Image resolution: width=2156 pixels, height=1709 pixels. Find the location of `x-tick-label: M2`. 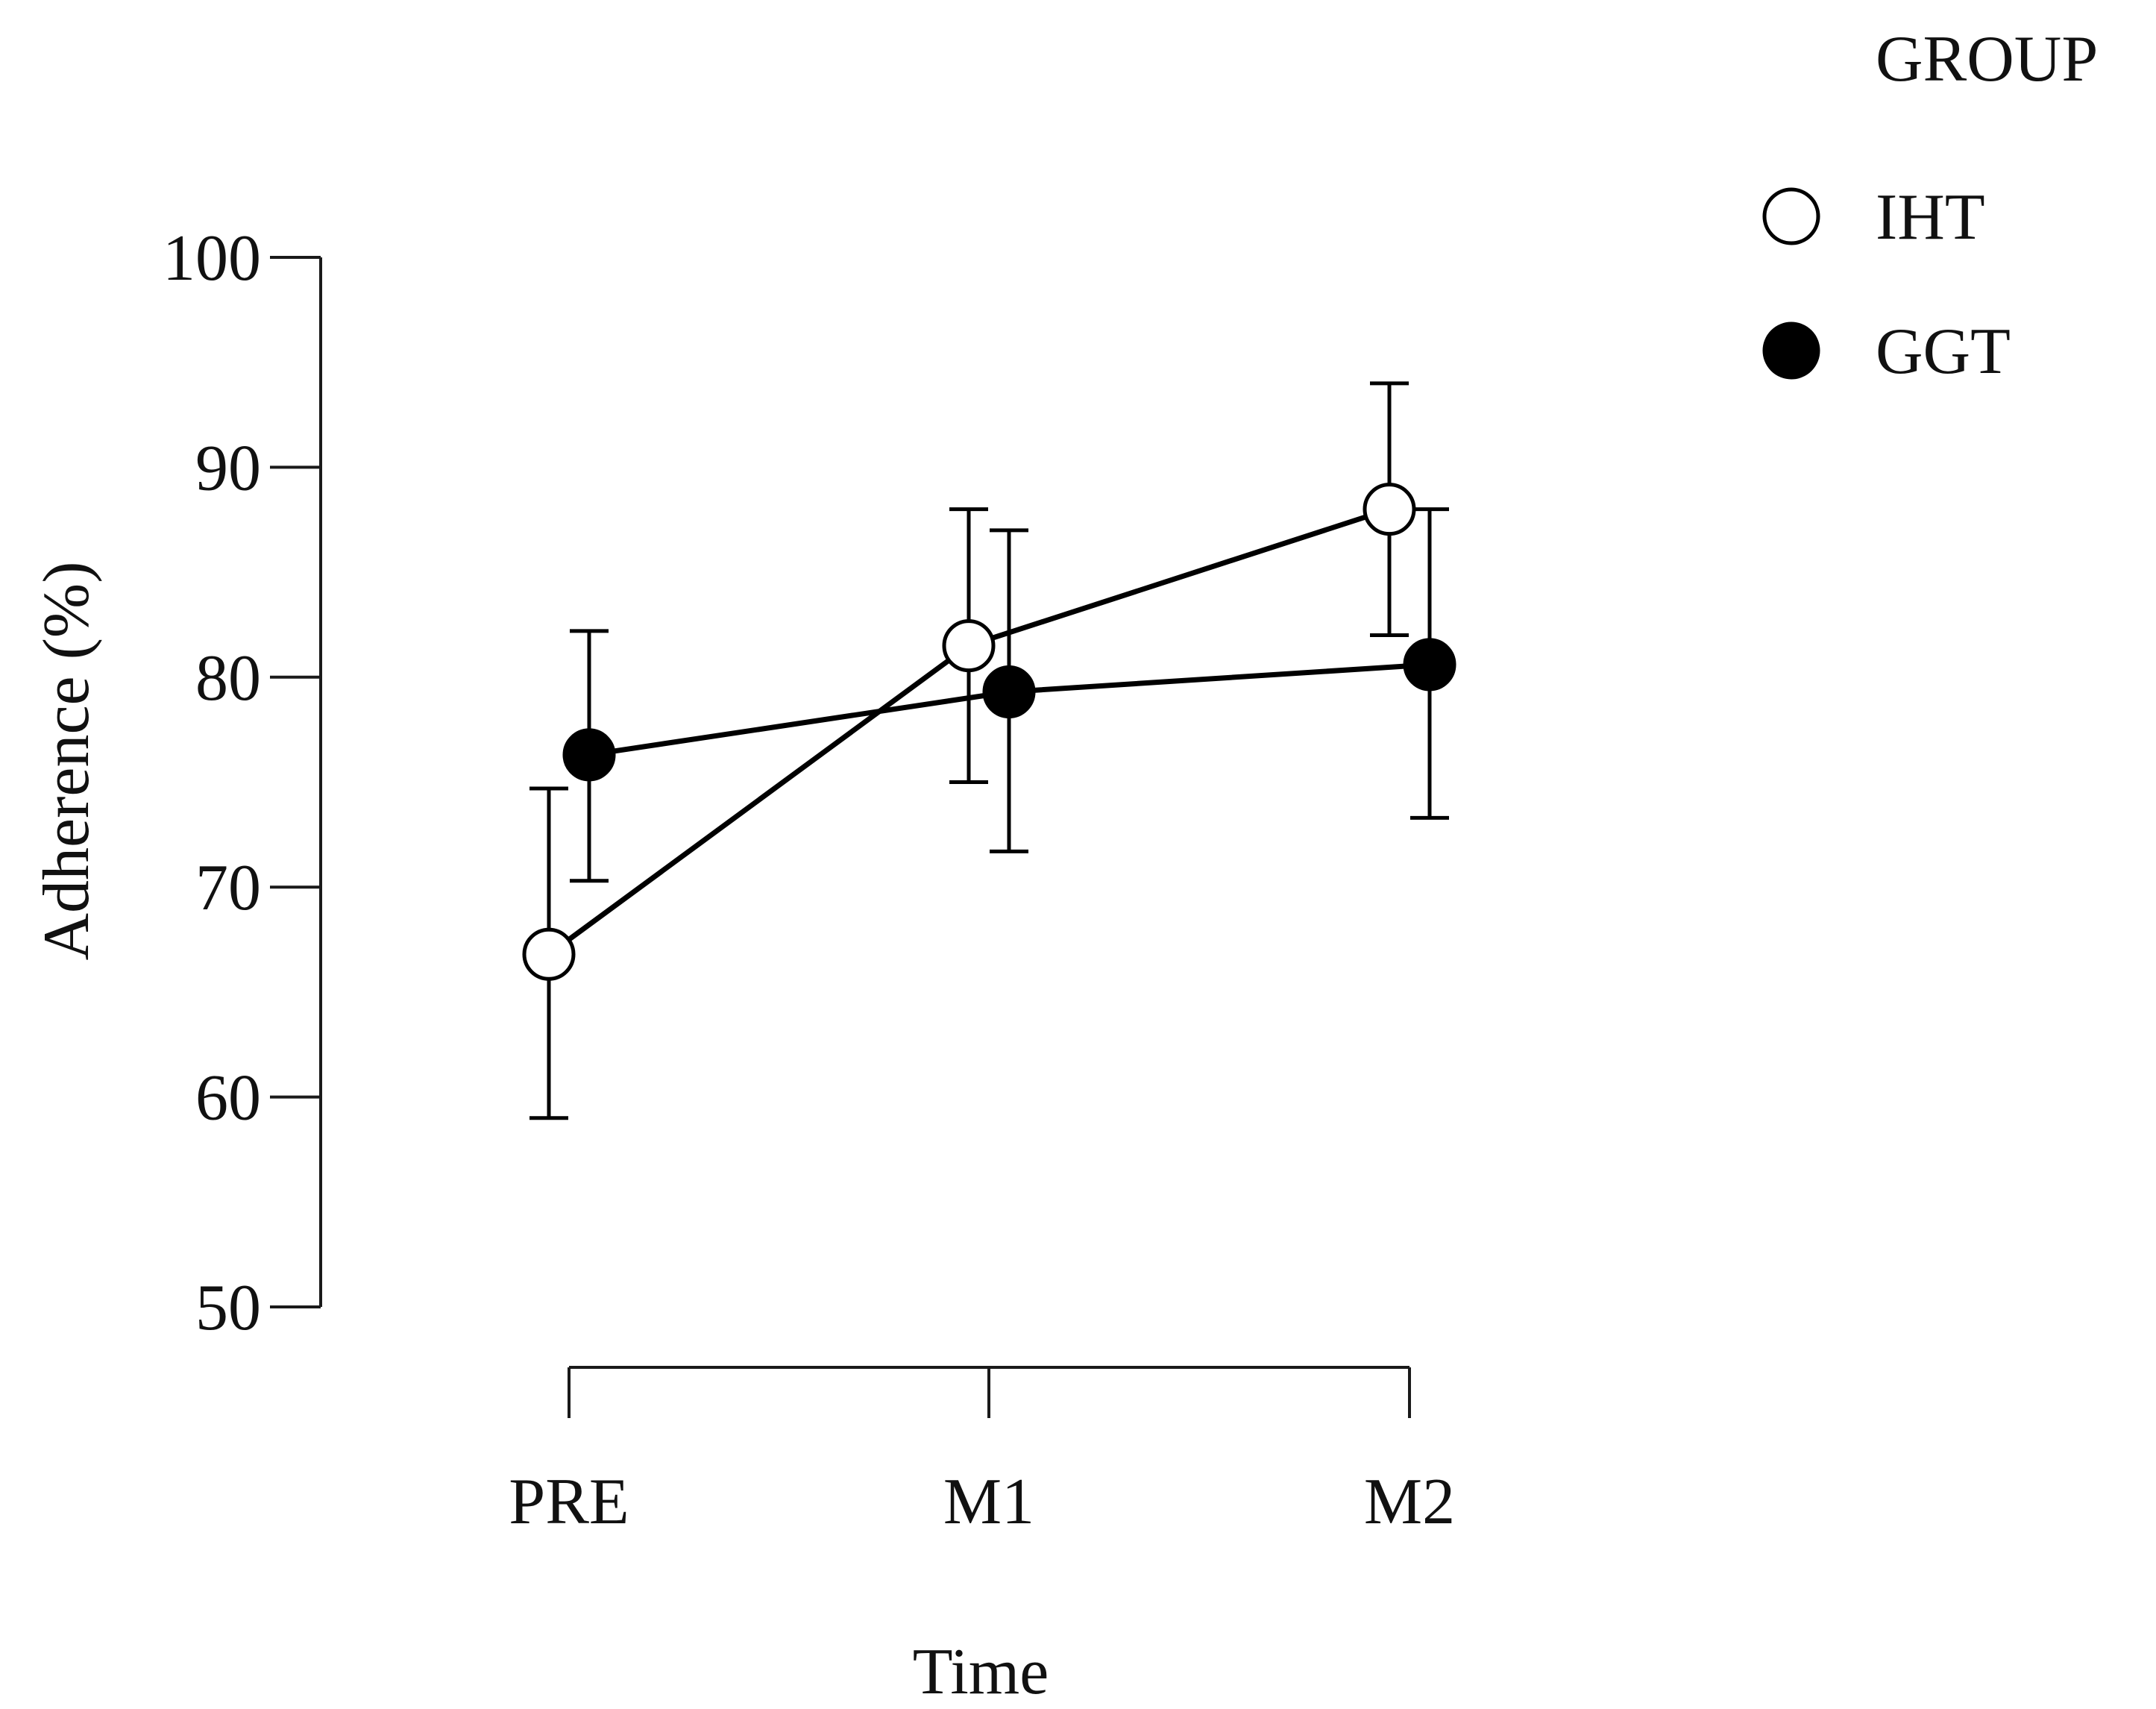

x-tick-label: M2 is located at coordinates (1409, 1502).